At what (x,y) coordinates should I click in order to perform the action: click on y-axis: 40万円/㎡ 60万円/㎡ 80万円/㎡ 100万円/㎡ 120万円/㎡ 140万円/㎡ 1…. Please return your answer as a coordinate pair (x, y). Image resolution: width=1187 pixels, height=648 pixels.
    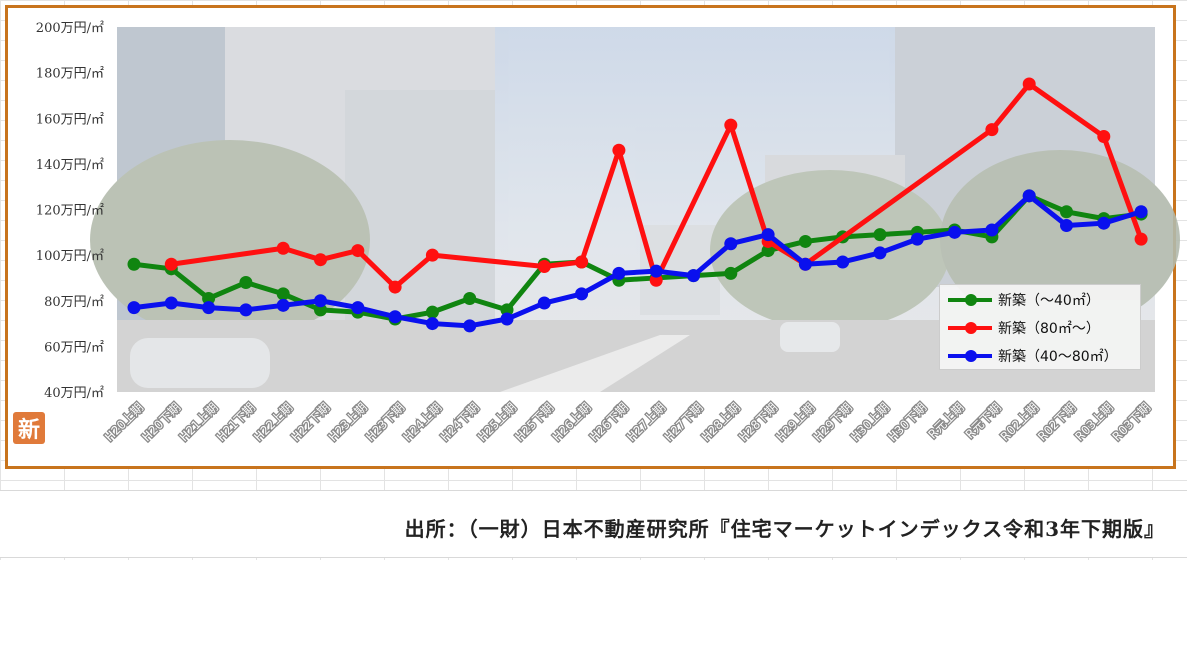
    Looking at the image, I should click on (70, 211).